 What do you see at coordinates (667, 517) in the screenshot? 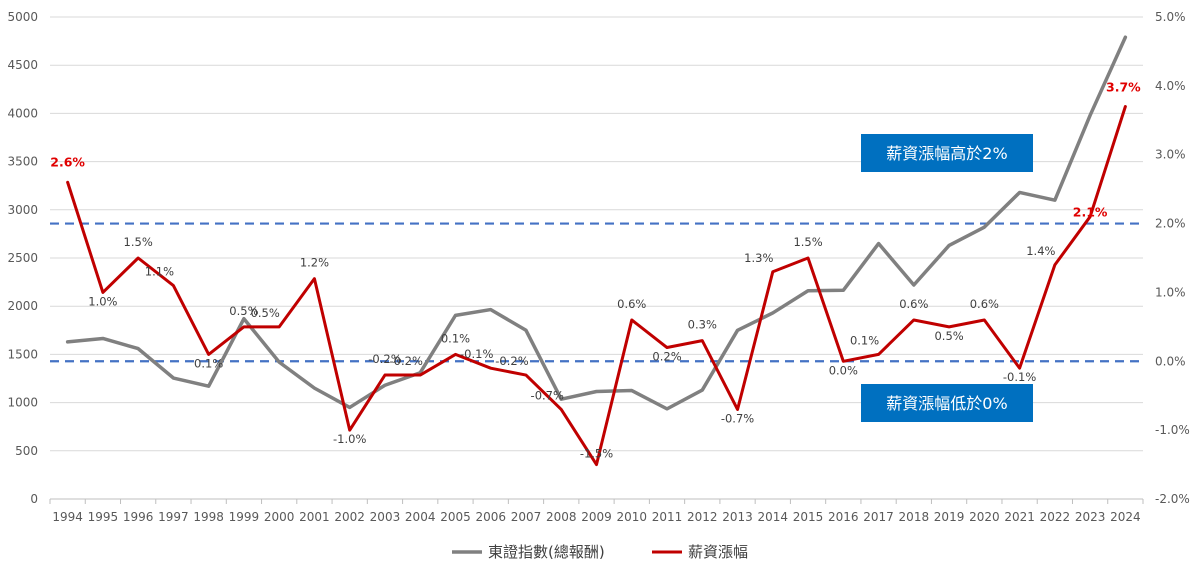
I see `x-tick-label: 2011` at bounding box center [667, 517].